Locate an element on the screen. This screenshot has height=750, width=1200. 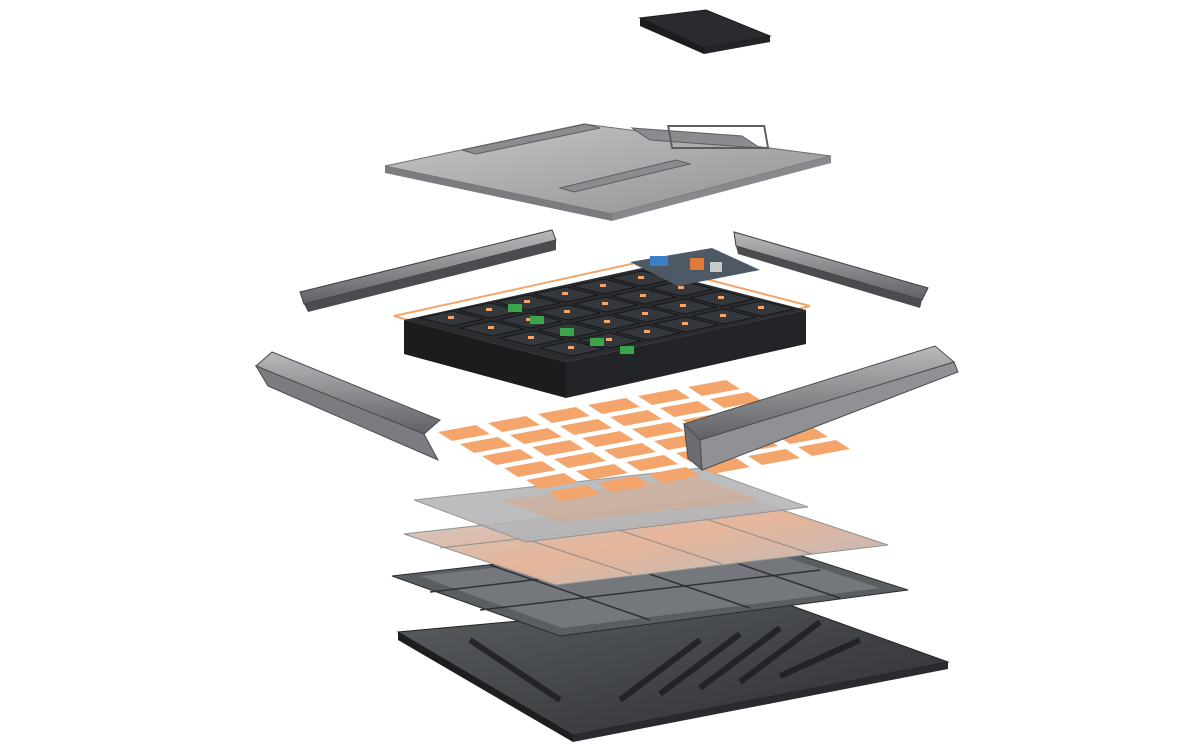
side-rail-front-left is located at coordinates (347, 406).